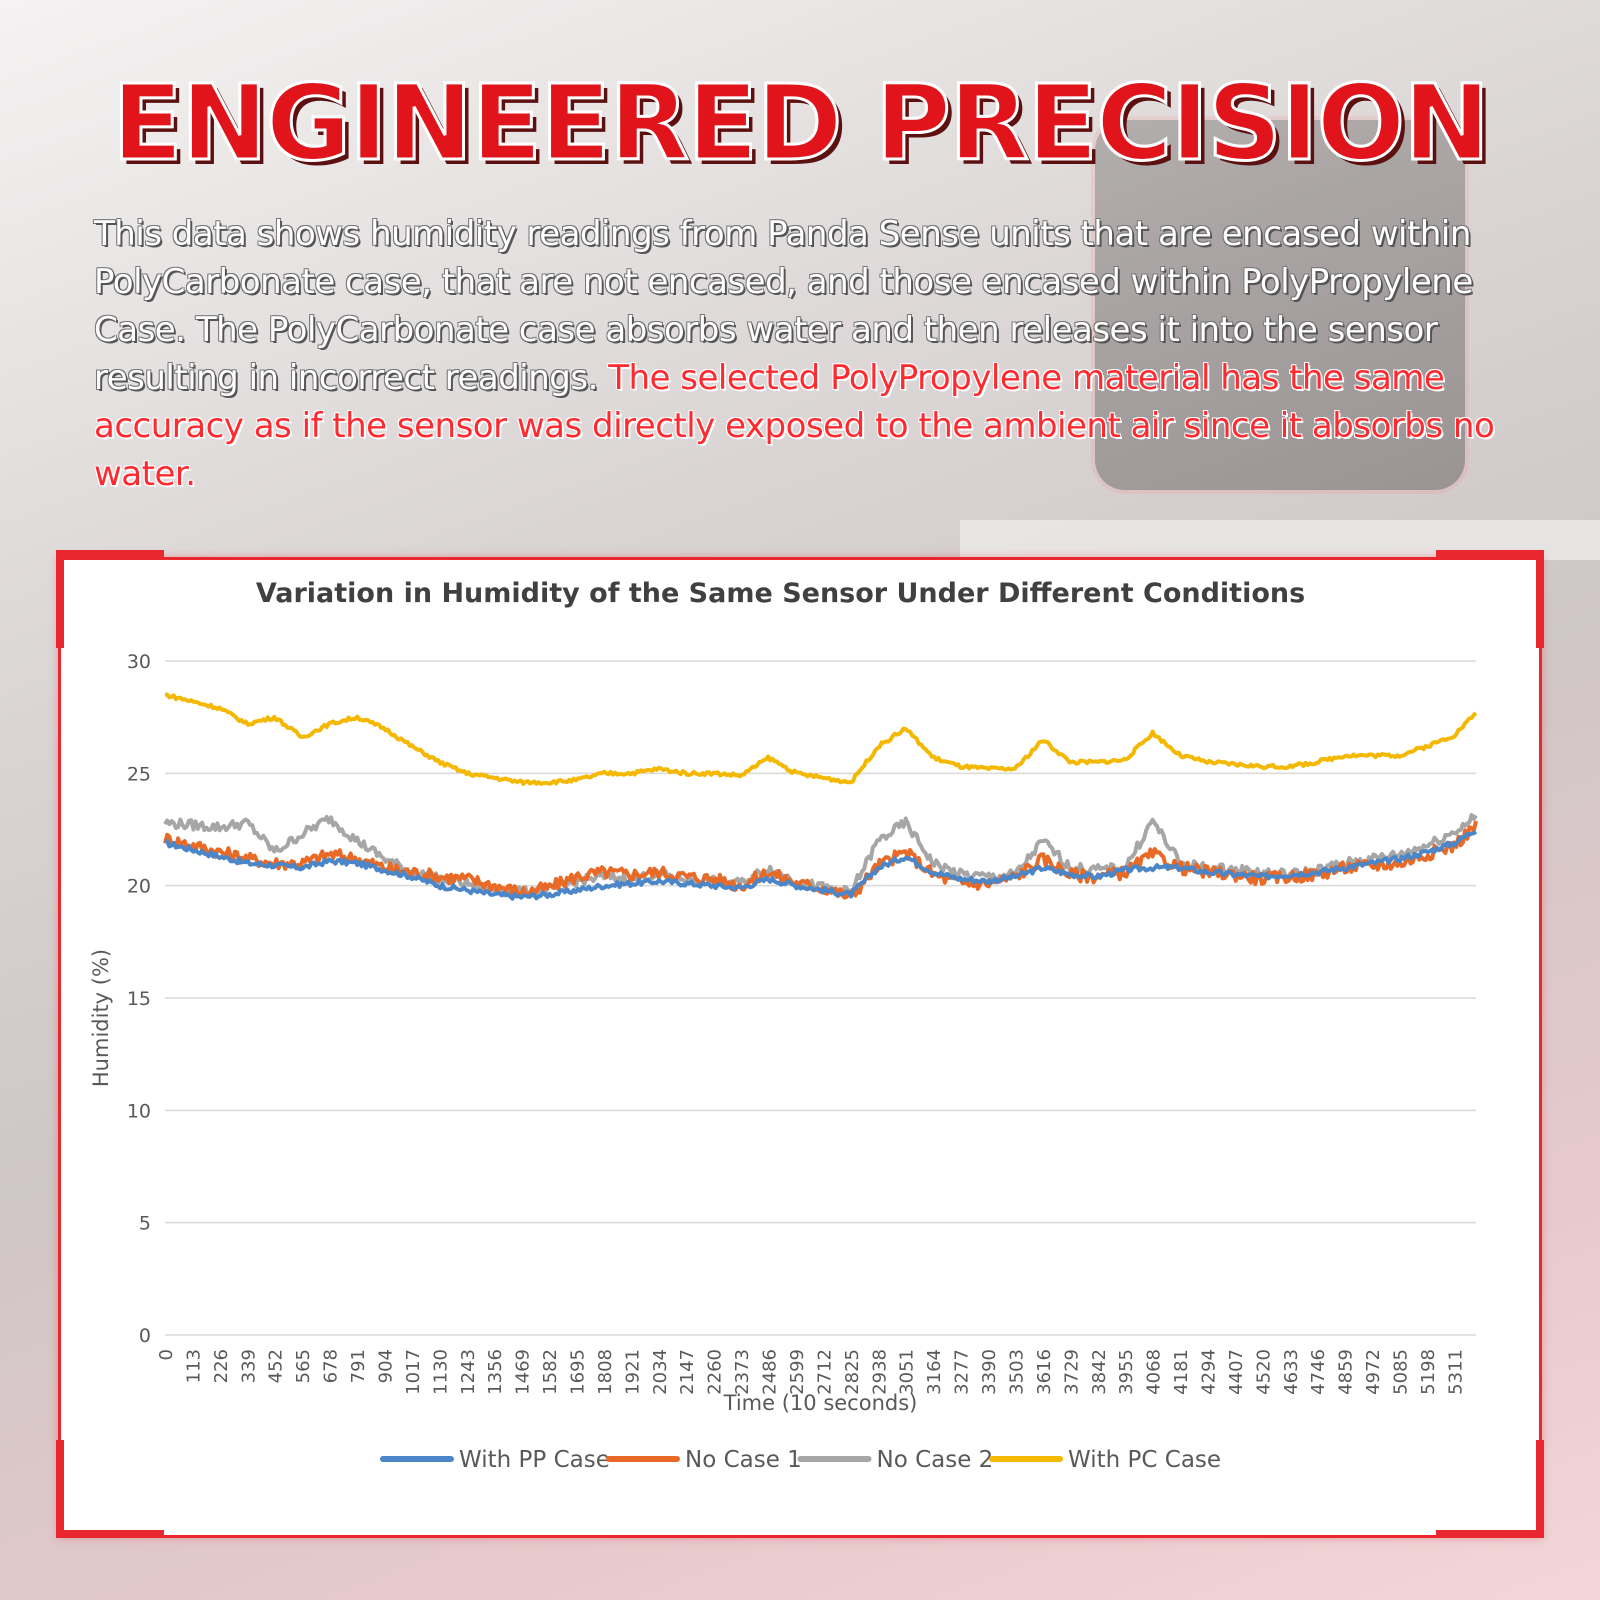 This screenshot has width=1600, height=1600. I want to click on x-tick-label-2147: 2147, so click(687, 1372).